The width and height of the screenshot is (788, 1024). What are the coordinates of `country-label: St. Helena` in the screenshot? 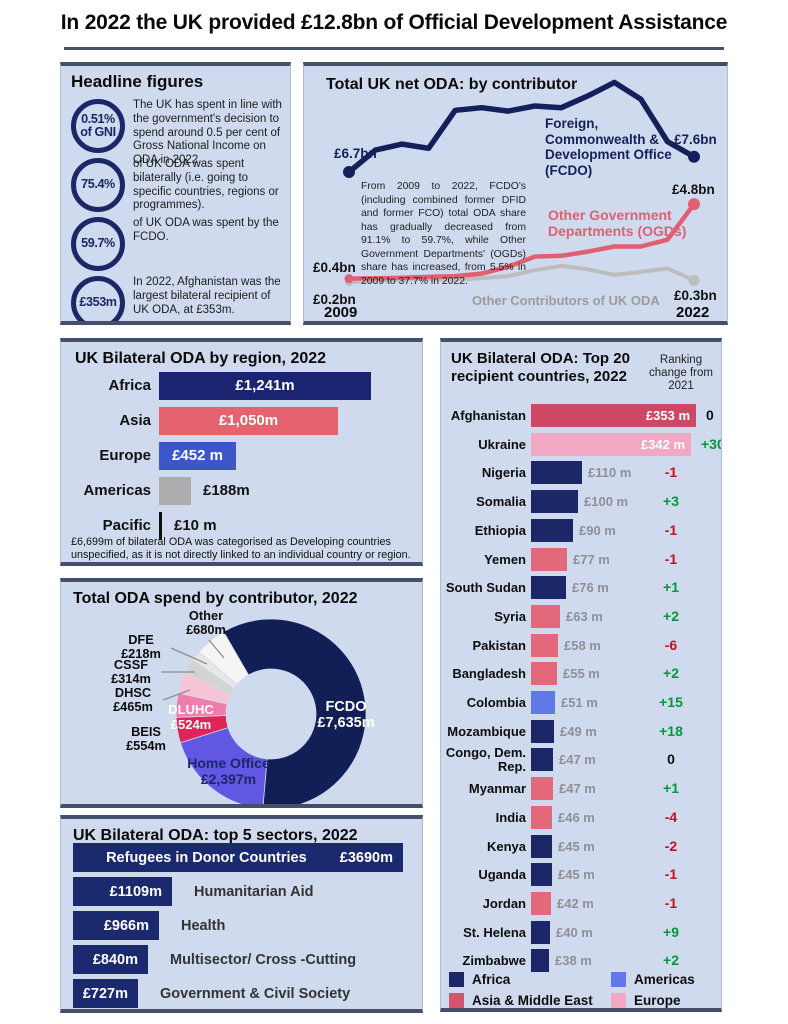 It's located at (494, 932).